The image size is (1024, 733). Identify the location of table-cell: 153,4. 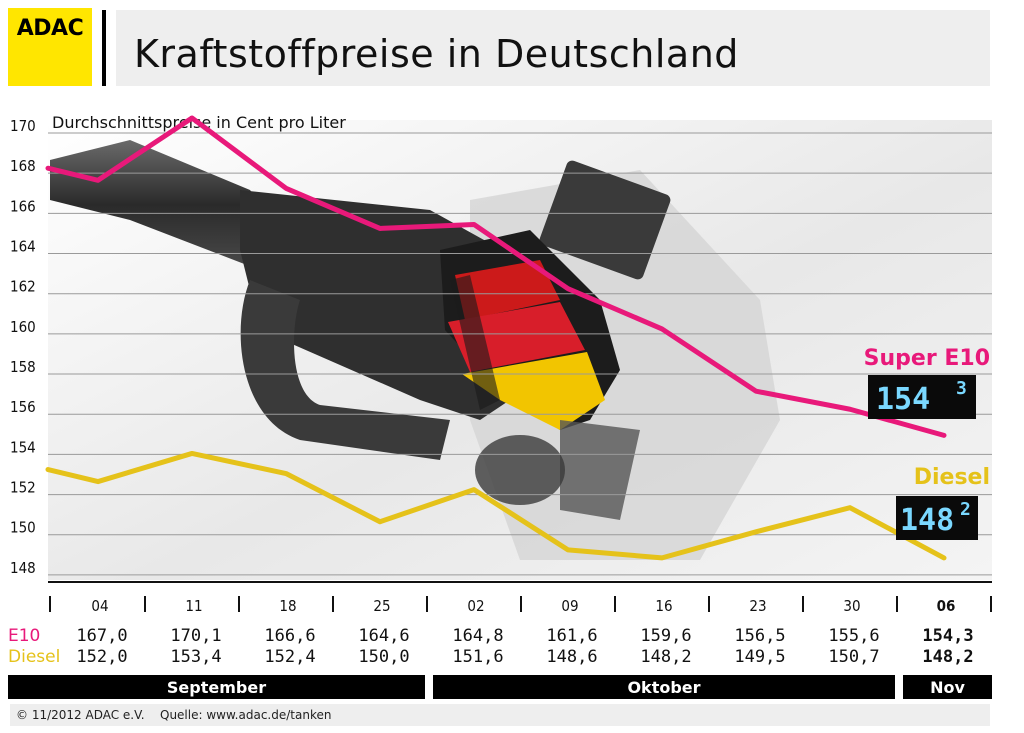
(195, 657).